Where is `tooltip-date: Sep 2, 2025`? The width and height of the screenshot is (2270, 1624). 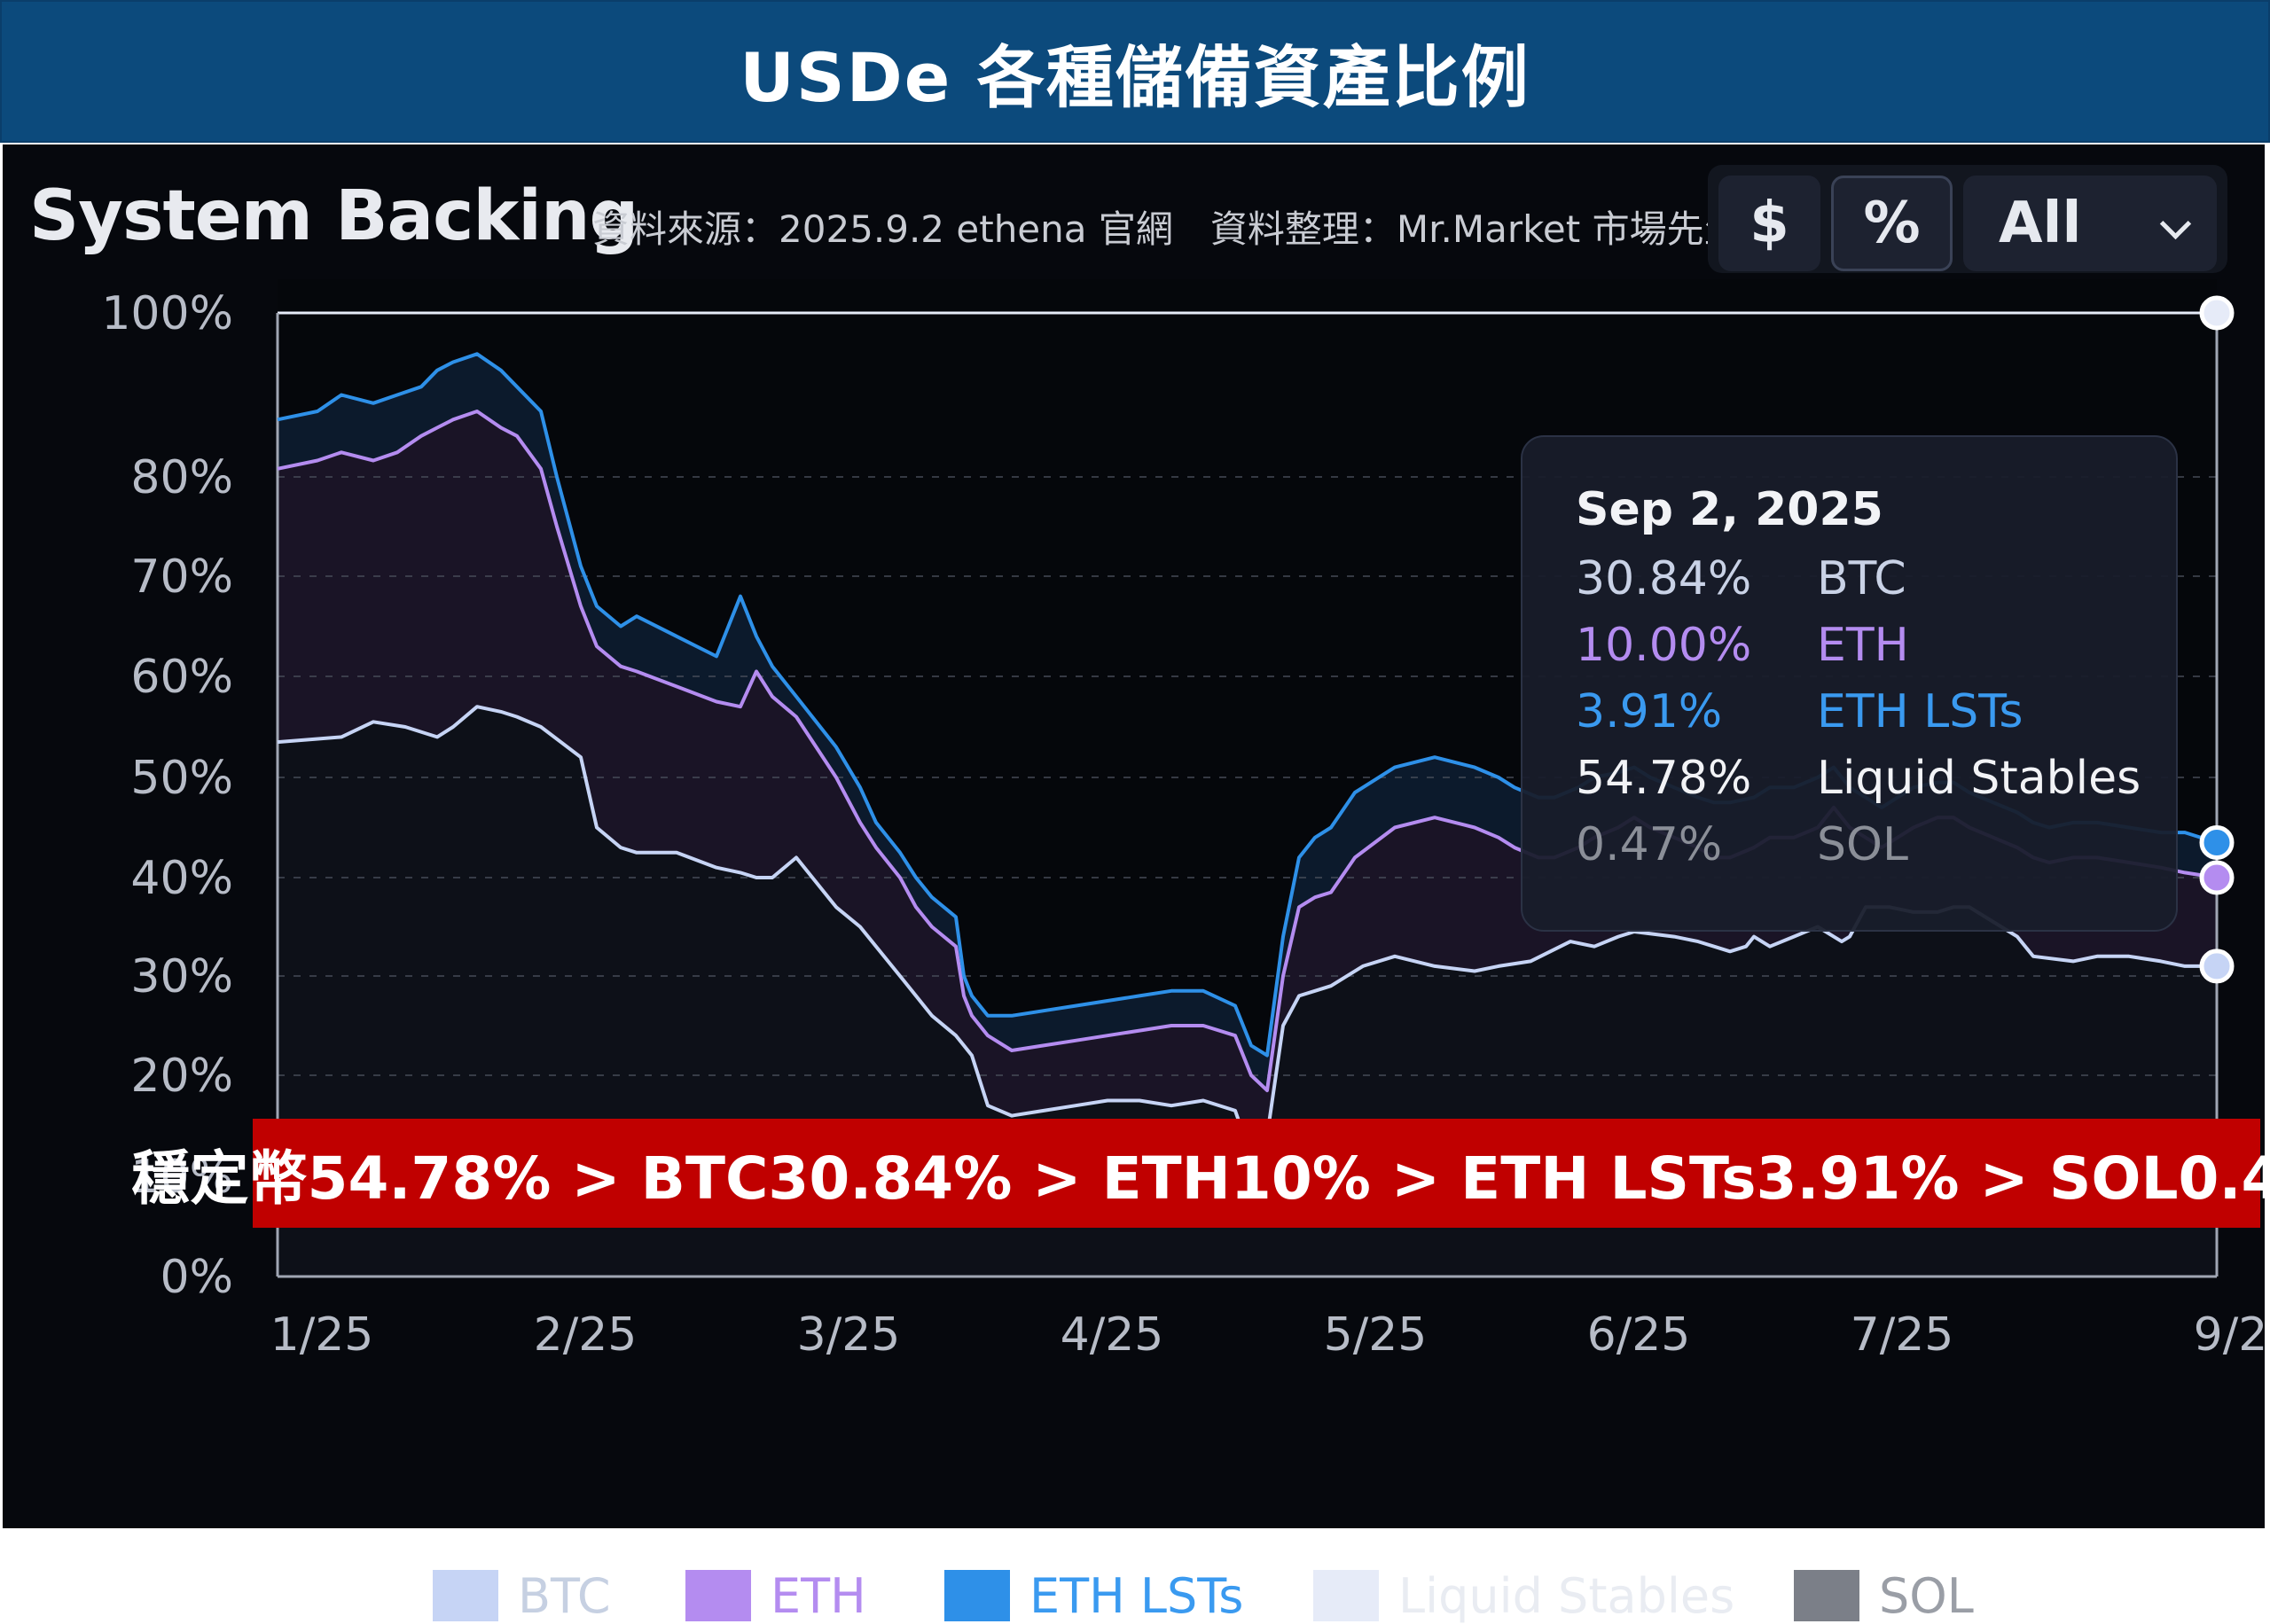 tooltip-date: Sep 2, 2025 is located at coordinates (1730, 509).